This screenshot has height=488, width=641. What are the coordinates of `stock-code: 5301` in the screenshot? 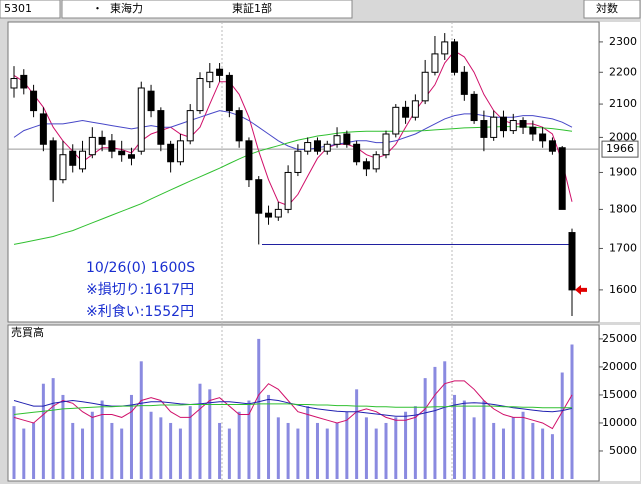 It's located at (18, 8).